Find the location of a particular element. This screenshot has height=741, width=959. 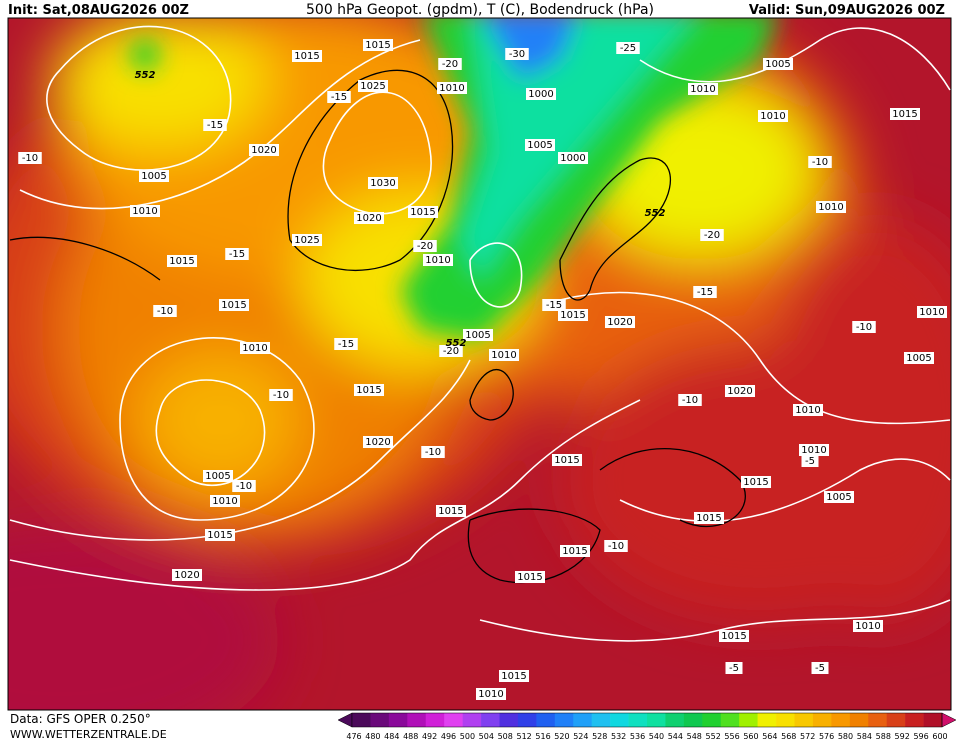

uk-coast is located at coordinates (491, 394).